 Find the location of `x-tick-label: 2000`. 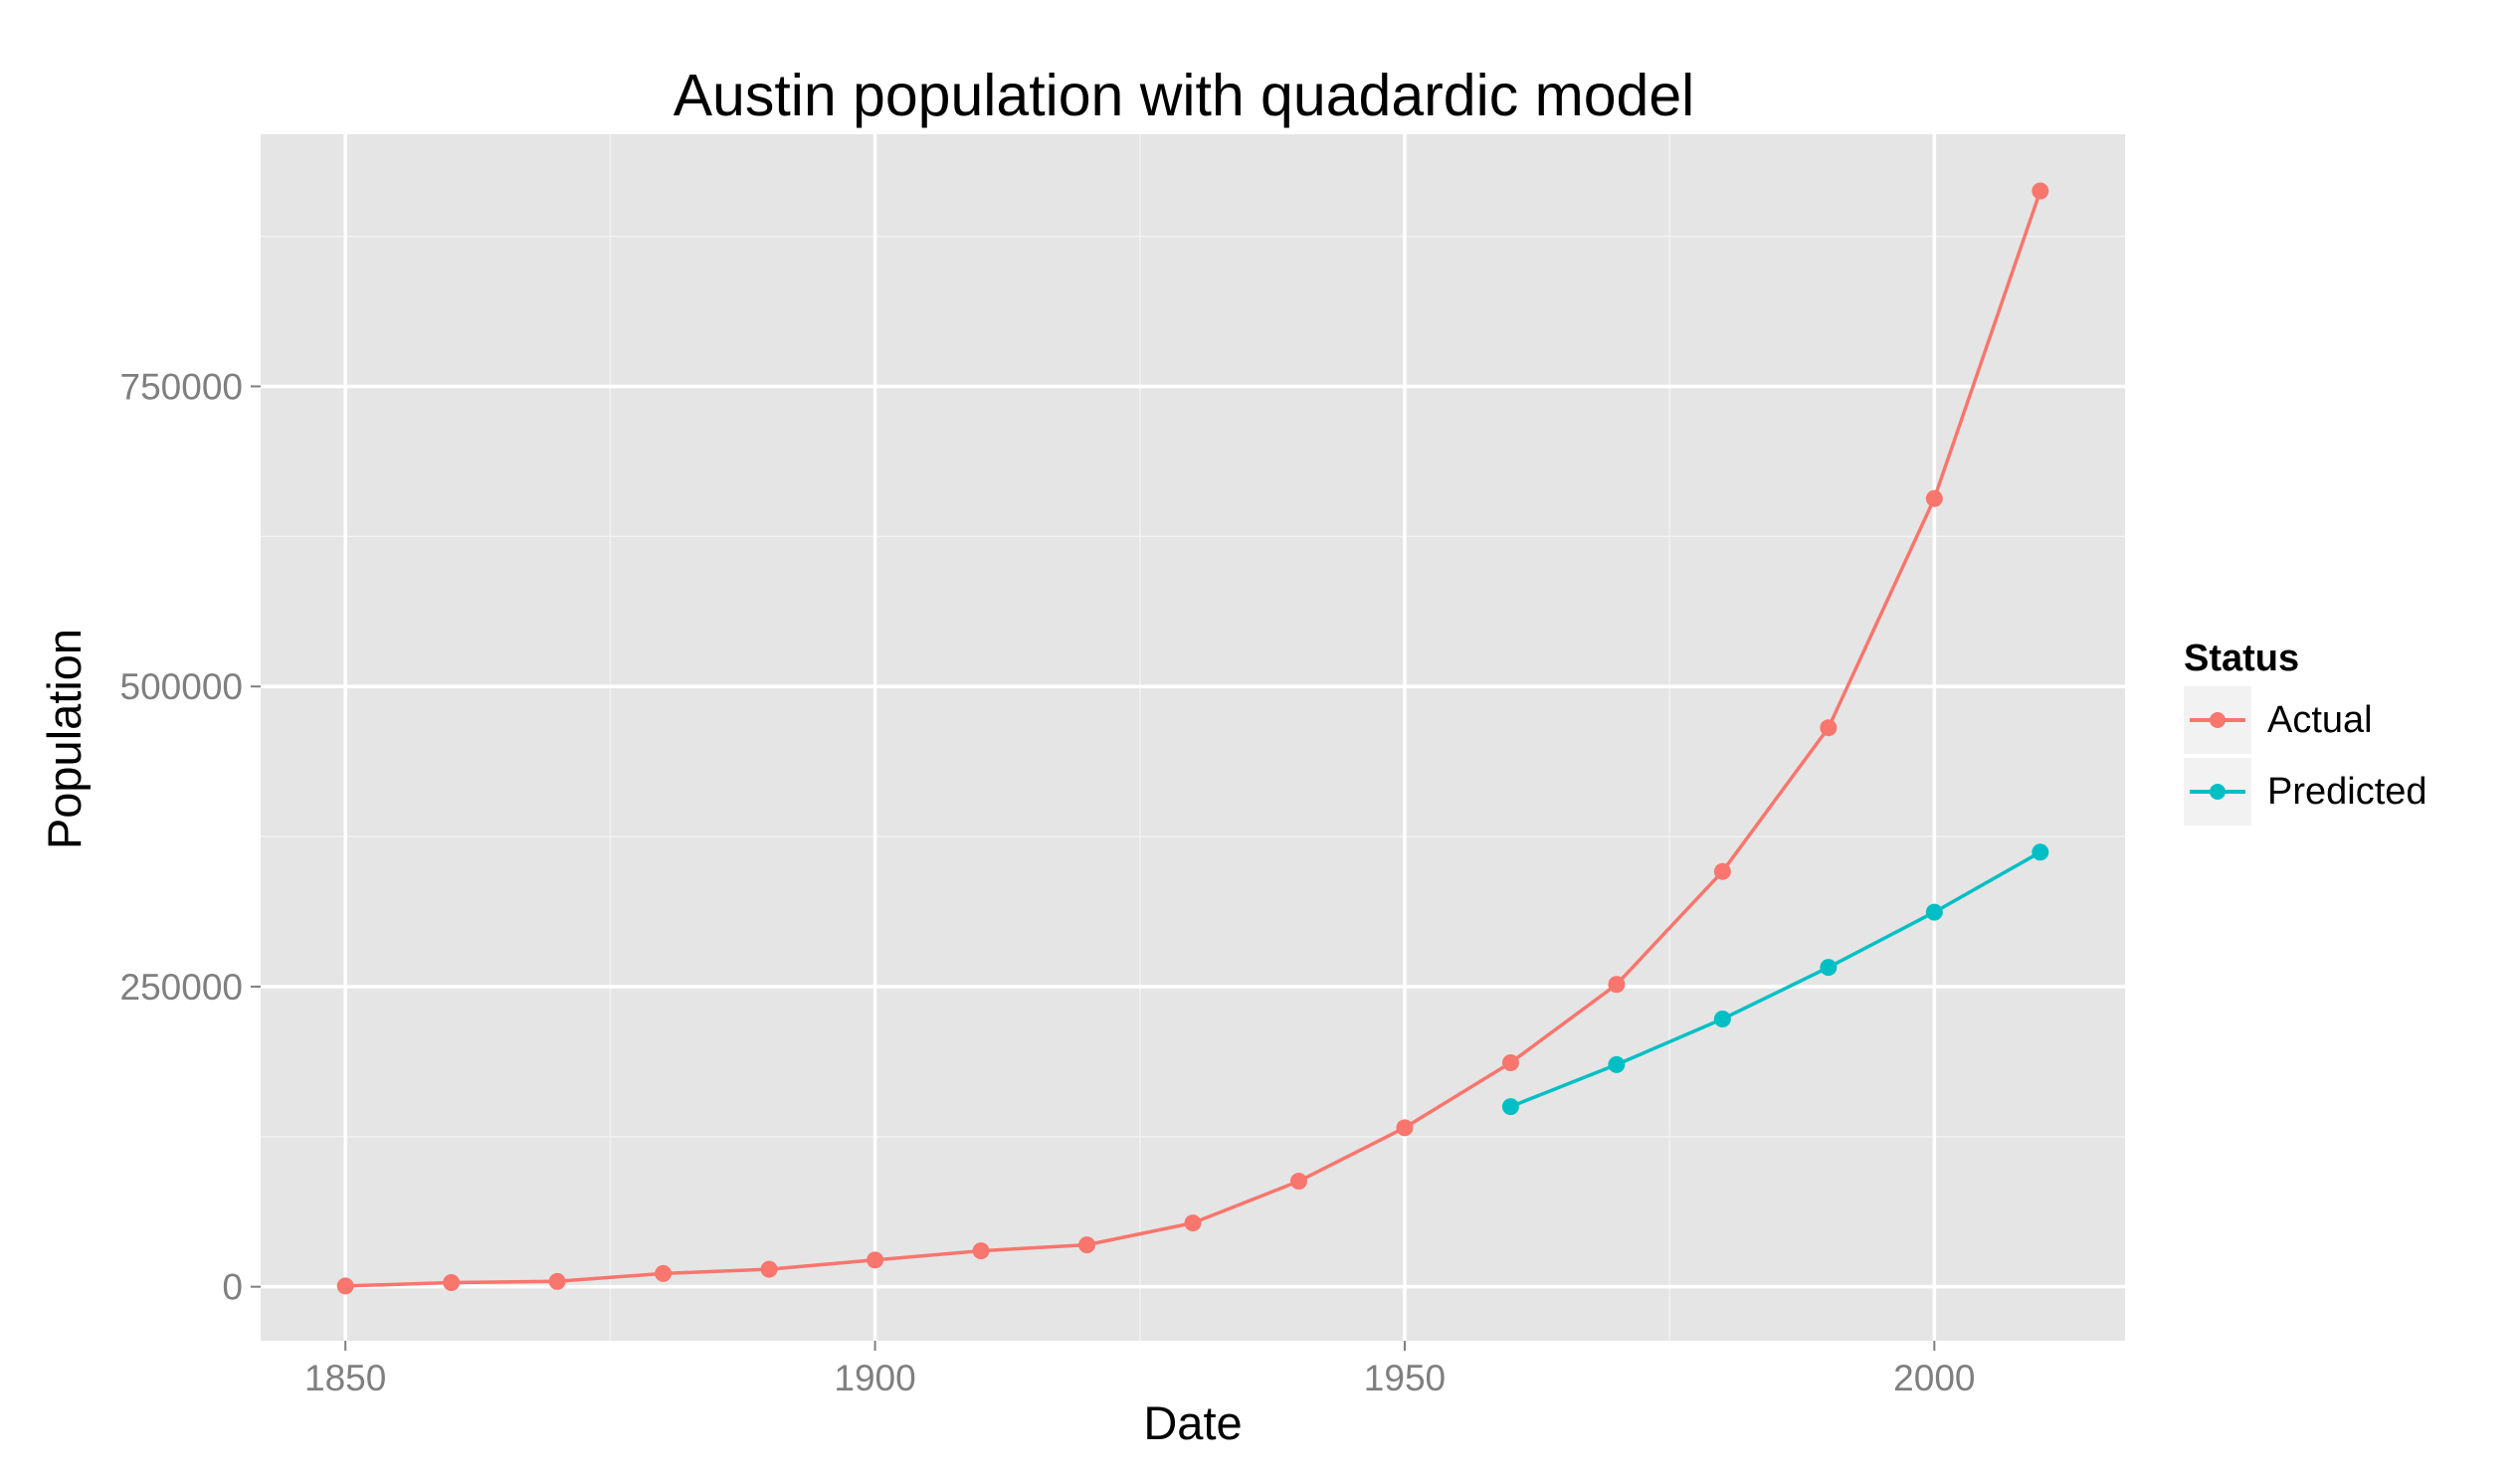

x-tick-label: 2000 is located at coordinates (1934, 1378).